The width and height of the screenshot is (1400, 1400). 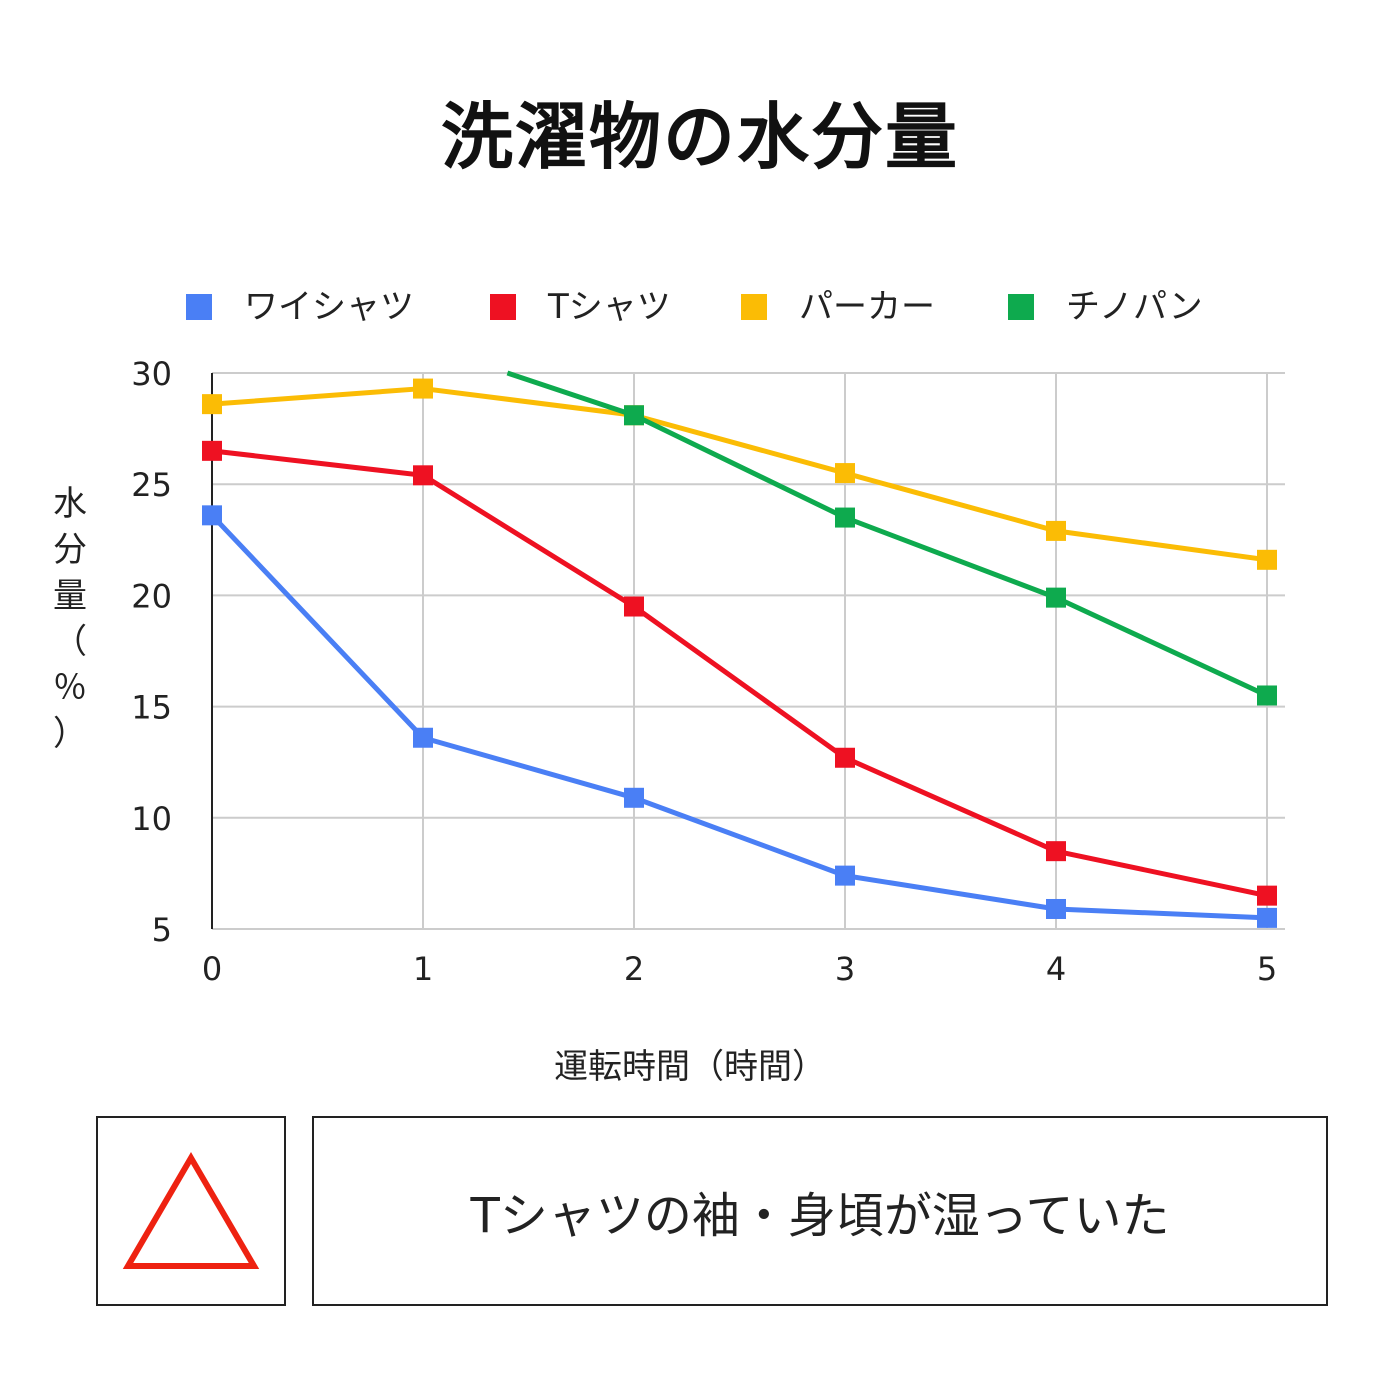 What do you see at coordinates (329, 307) in the screenshot?
I see `legend-label: ワイシャツ` at bounding box center [329, 307].